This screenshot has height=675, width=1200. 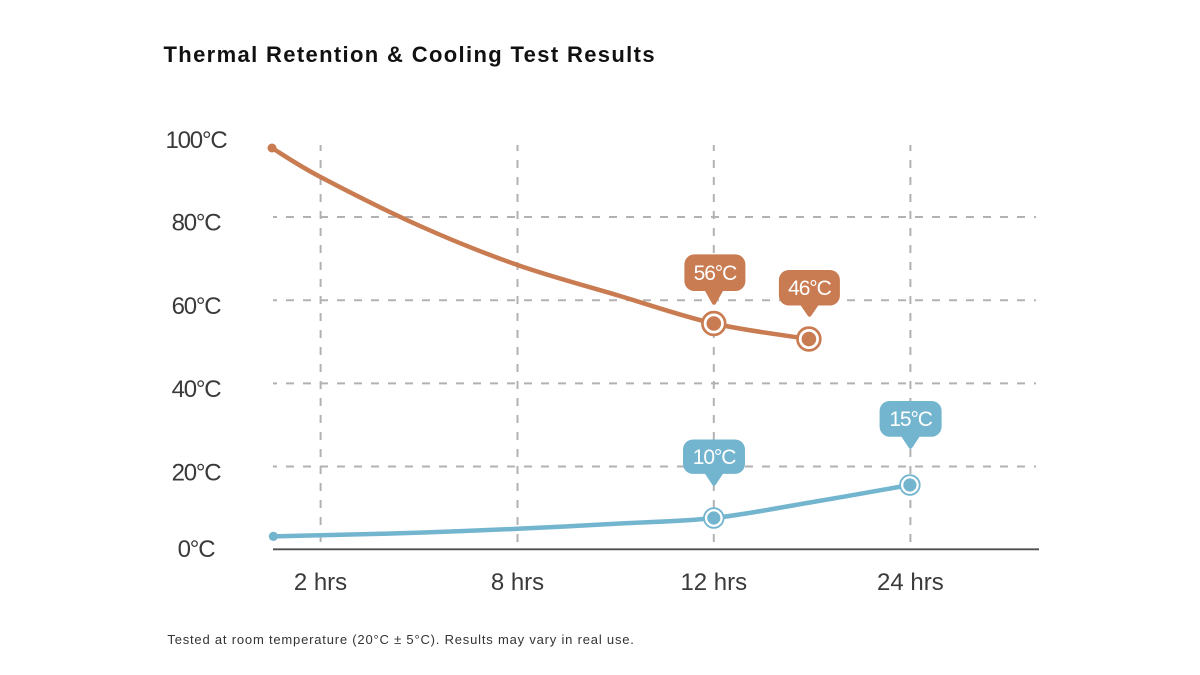 What do you see at coordinates (197, 549) in the screenshot?
I see `svg-text: 0°C` at bounding box center [197, 549].